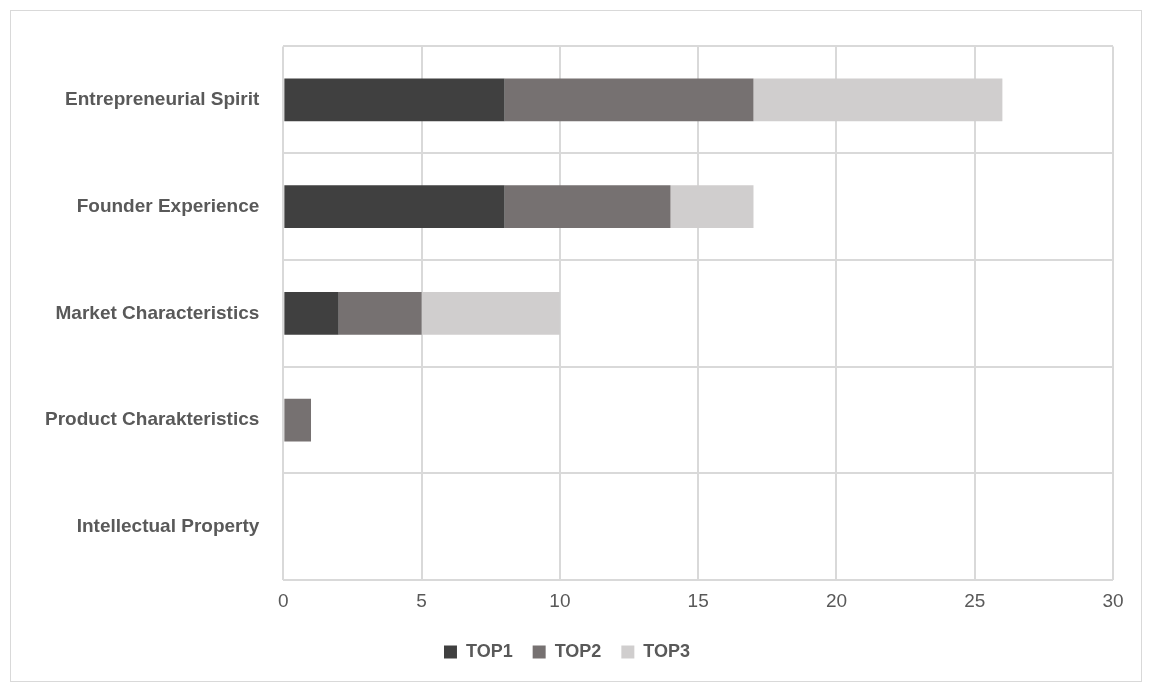 This screenshot has width=1152, height=690. What do you see at coordinates (168, 205) in the screenshot?
I see `y-tick-label: Founder Experience` at bounding box center [168, 205].